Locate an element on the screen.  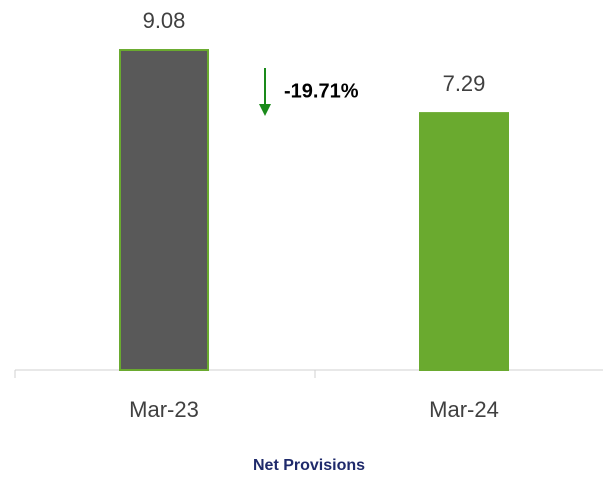
arrow-head is located at coordinates (265, 110).